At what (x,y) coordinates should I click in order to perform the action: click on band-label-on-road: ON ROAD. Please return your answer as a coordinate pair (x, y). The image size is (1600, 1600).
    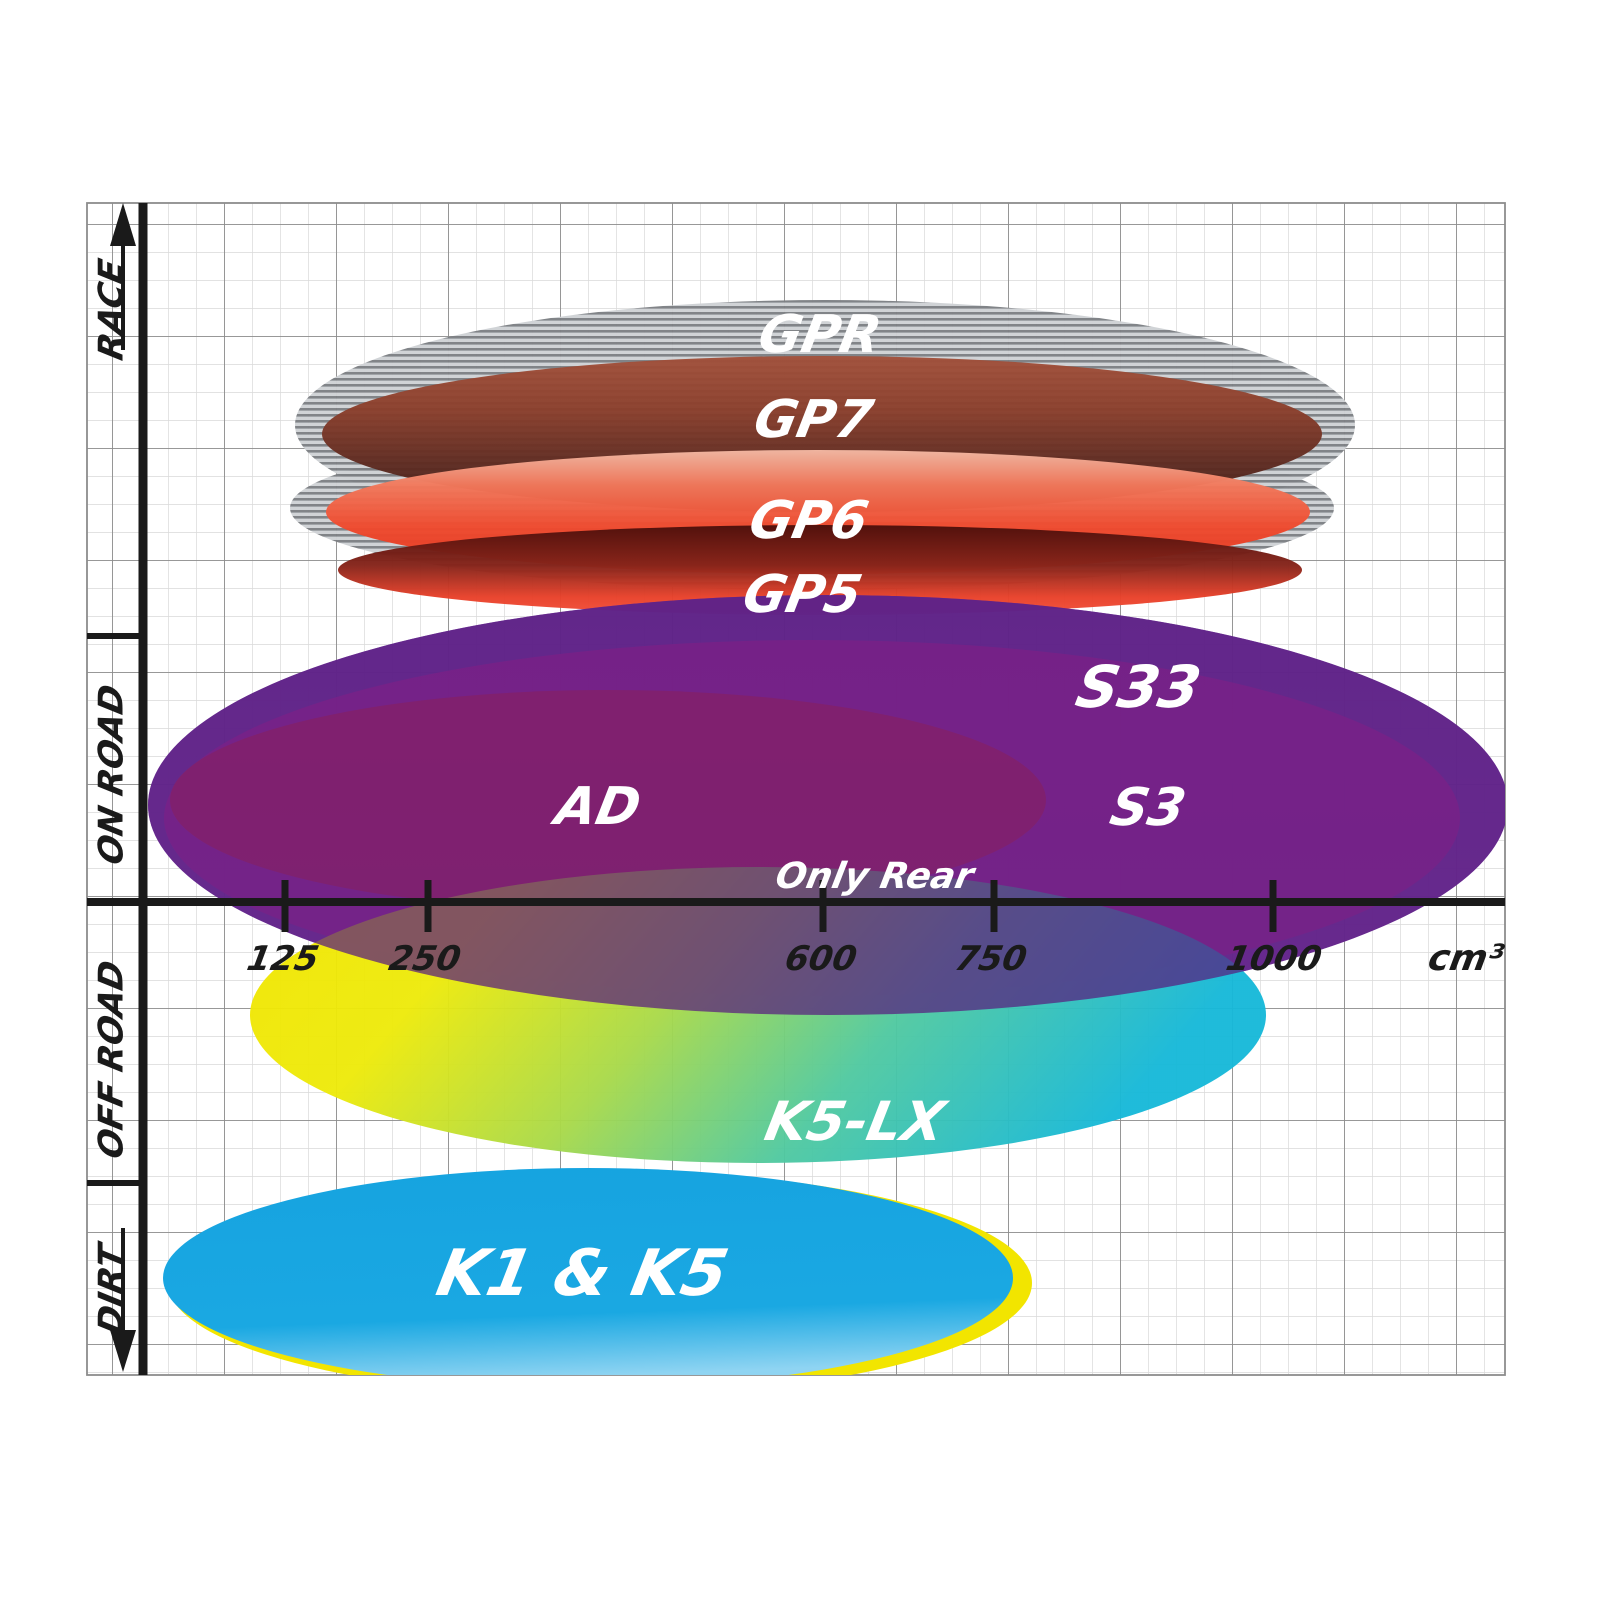
    Looking at the image, I should click on (112, 774).